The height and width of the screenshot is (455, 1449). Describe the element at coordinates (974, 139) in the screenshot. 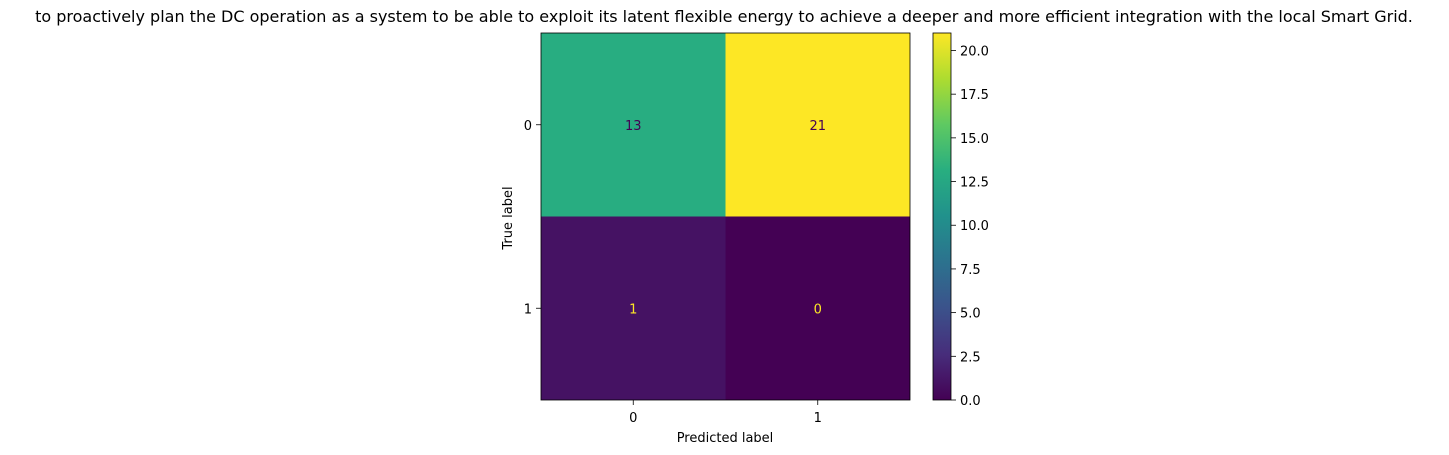

I see `colorbar-tick-label: 15.0` at that location.